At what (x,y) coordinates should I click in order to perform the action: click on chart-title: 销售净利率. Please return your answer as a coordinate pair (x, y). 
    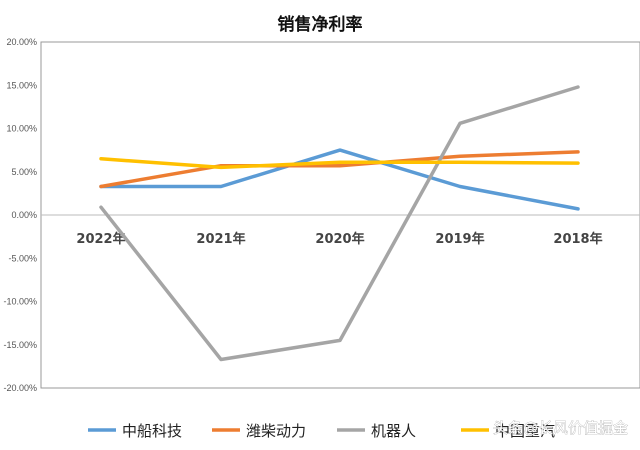
    Looking at the image, I should click on (320, 24).